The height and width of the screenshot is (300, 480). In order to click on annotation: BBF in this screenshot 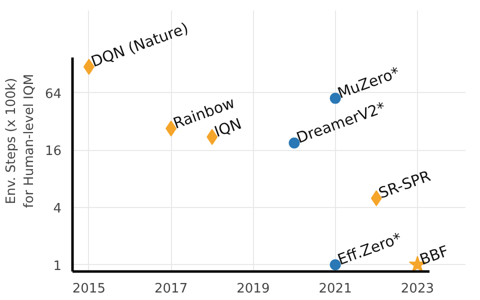, I will do `click(434, 255)`.